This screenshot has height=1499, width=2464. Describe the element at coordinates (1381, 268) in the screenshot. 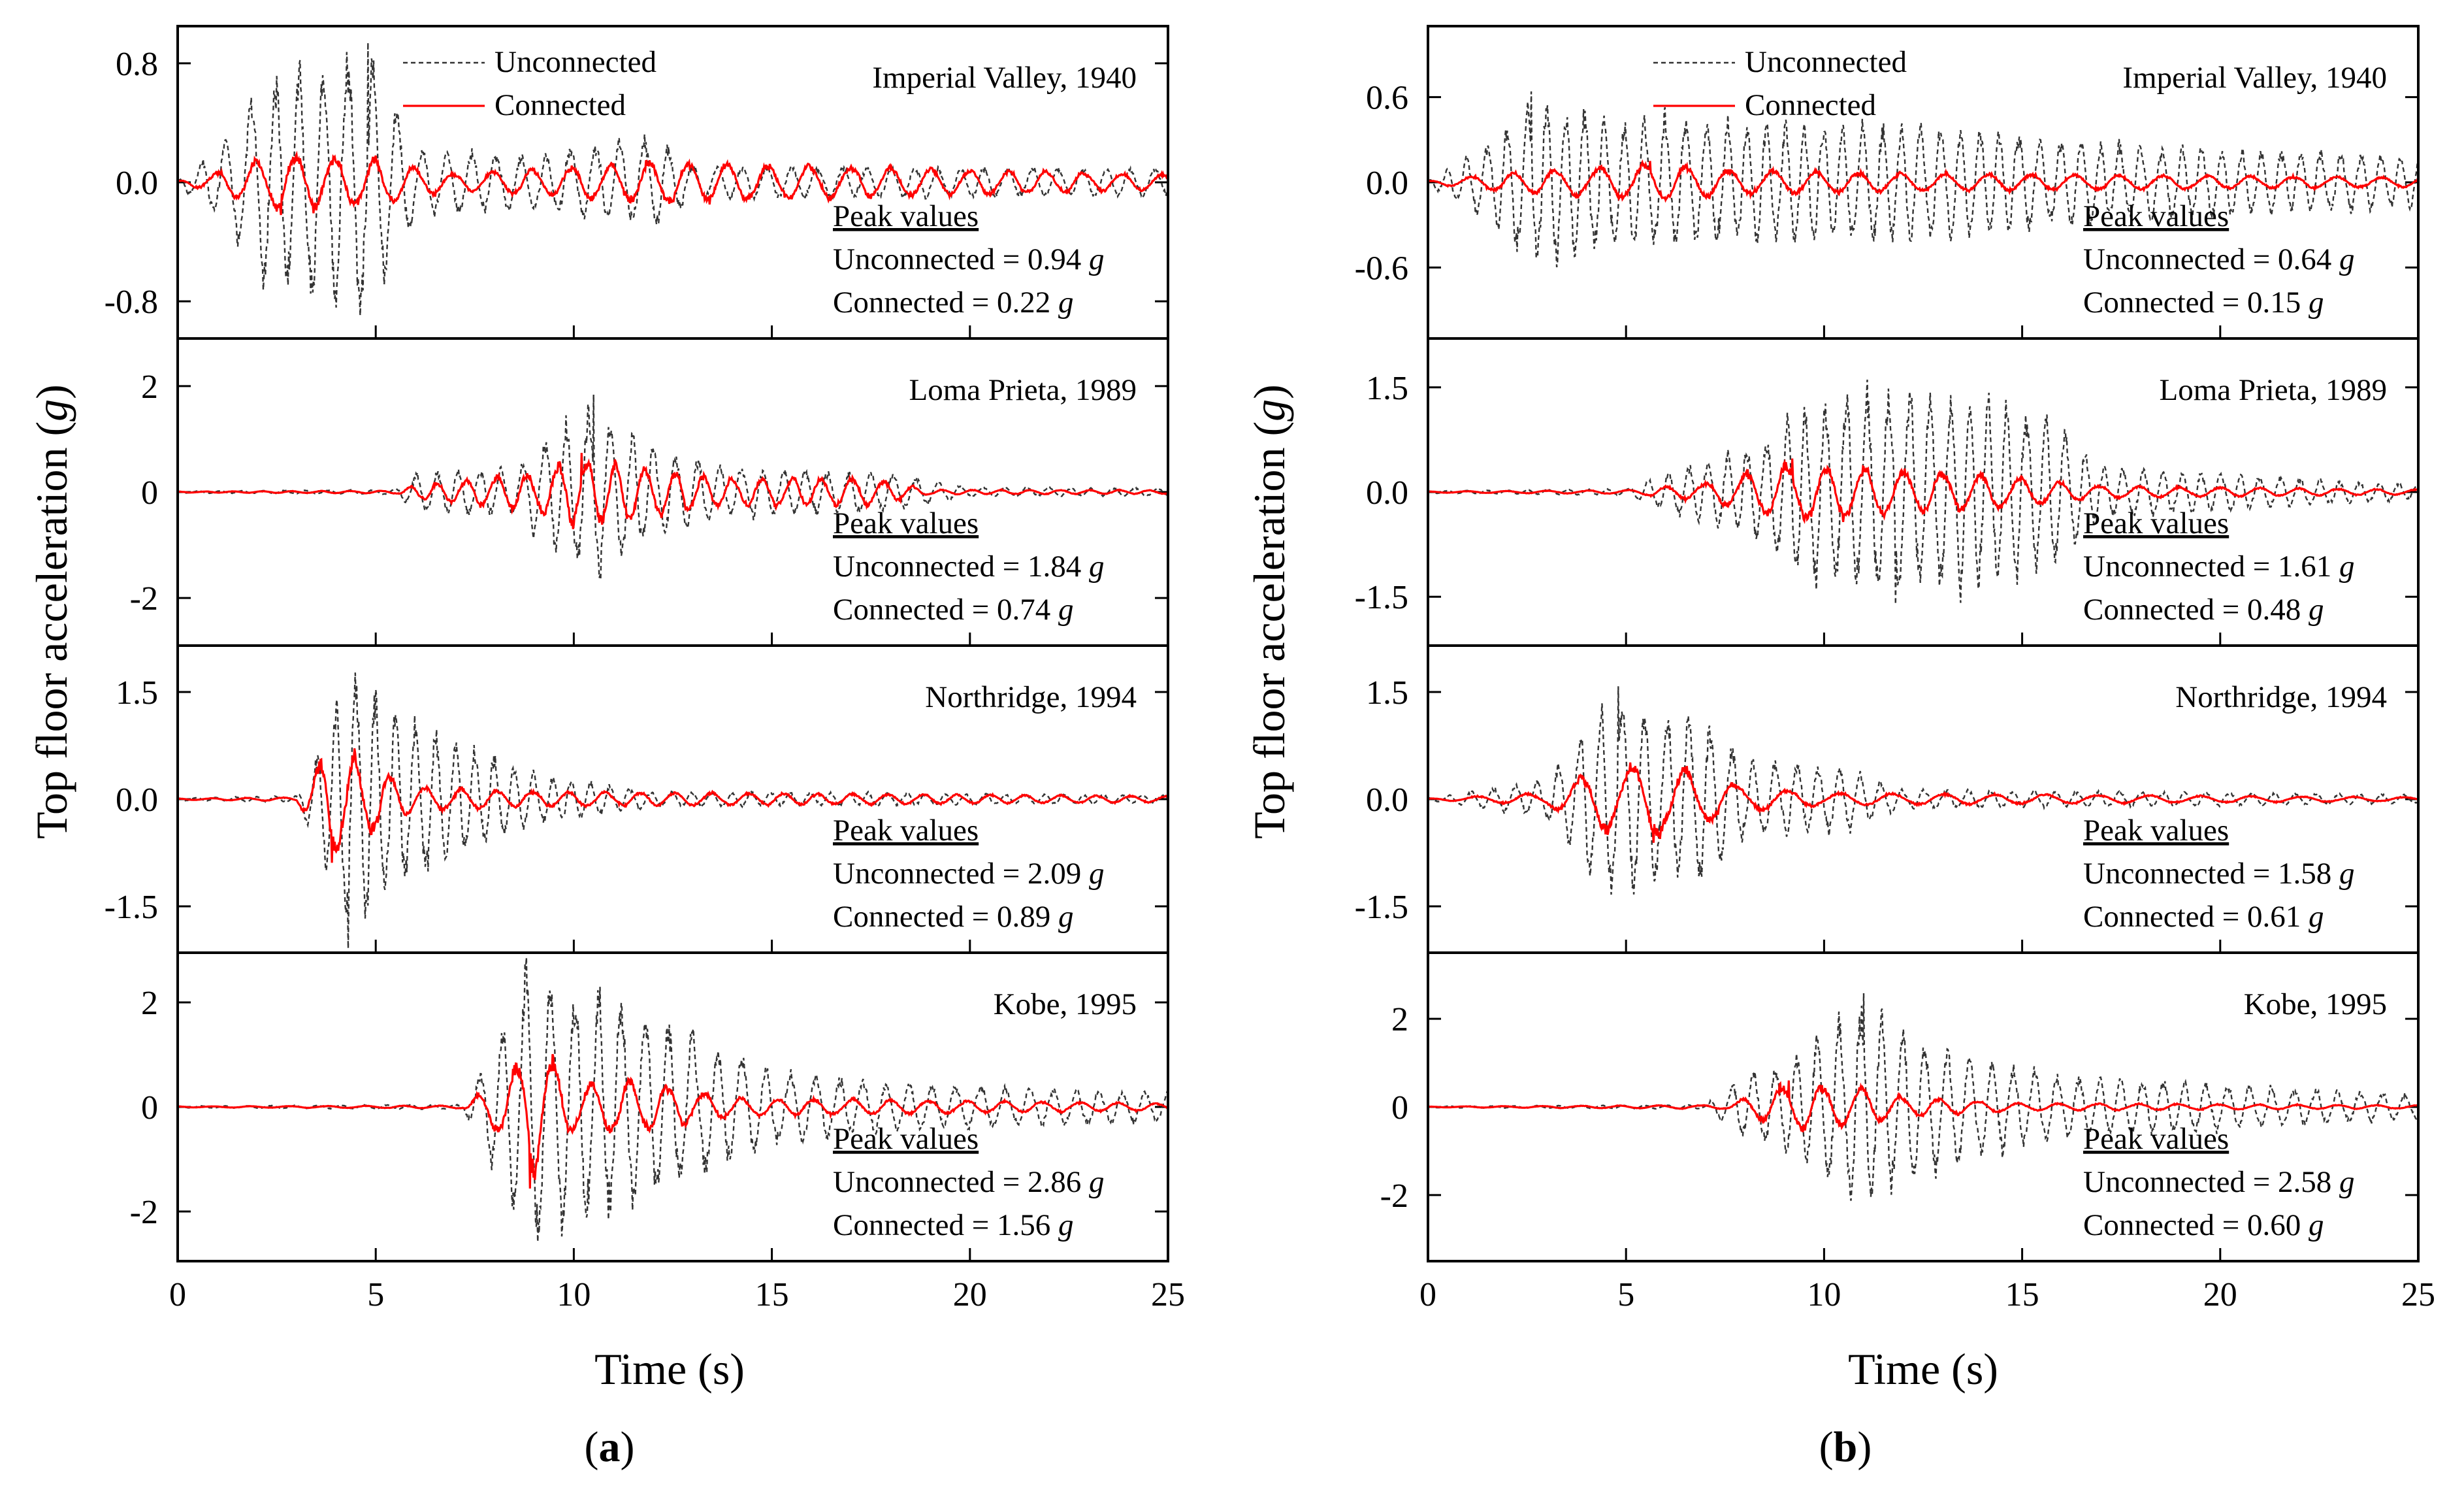

I see `y-tick-label: -0.6` at that location.